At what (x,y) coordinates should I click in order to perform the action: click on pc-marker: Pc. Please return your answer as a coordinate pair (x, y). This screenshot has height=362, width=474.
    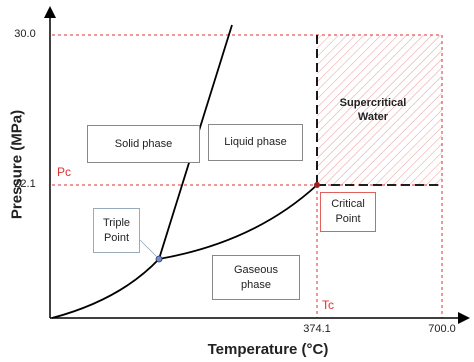
    Looking at the image, I should click on (63, 172).